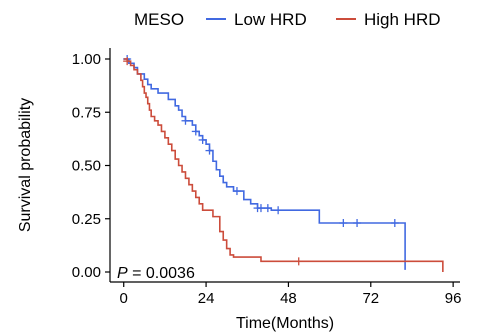 Image resolution: width=481 pixels, height=336 pixels. What do you see at coordinates (206, 298) in the screenshot?
I see `x-tick-label: 24` at bounding box center [206, 298].